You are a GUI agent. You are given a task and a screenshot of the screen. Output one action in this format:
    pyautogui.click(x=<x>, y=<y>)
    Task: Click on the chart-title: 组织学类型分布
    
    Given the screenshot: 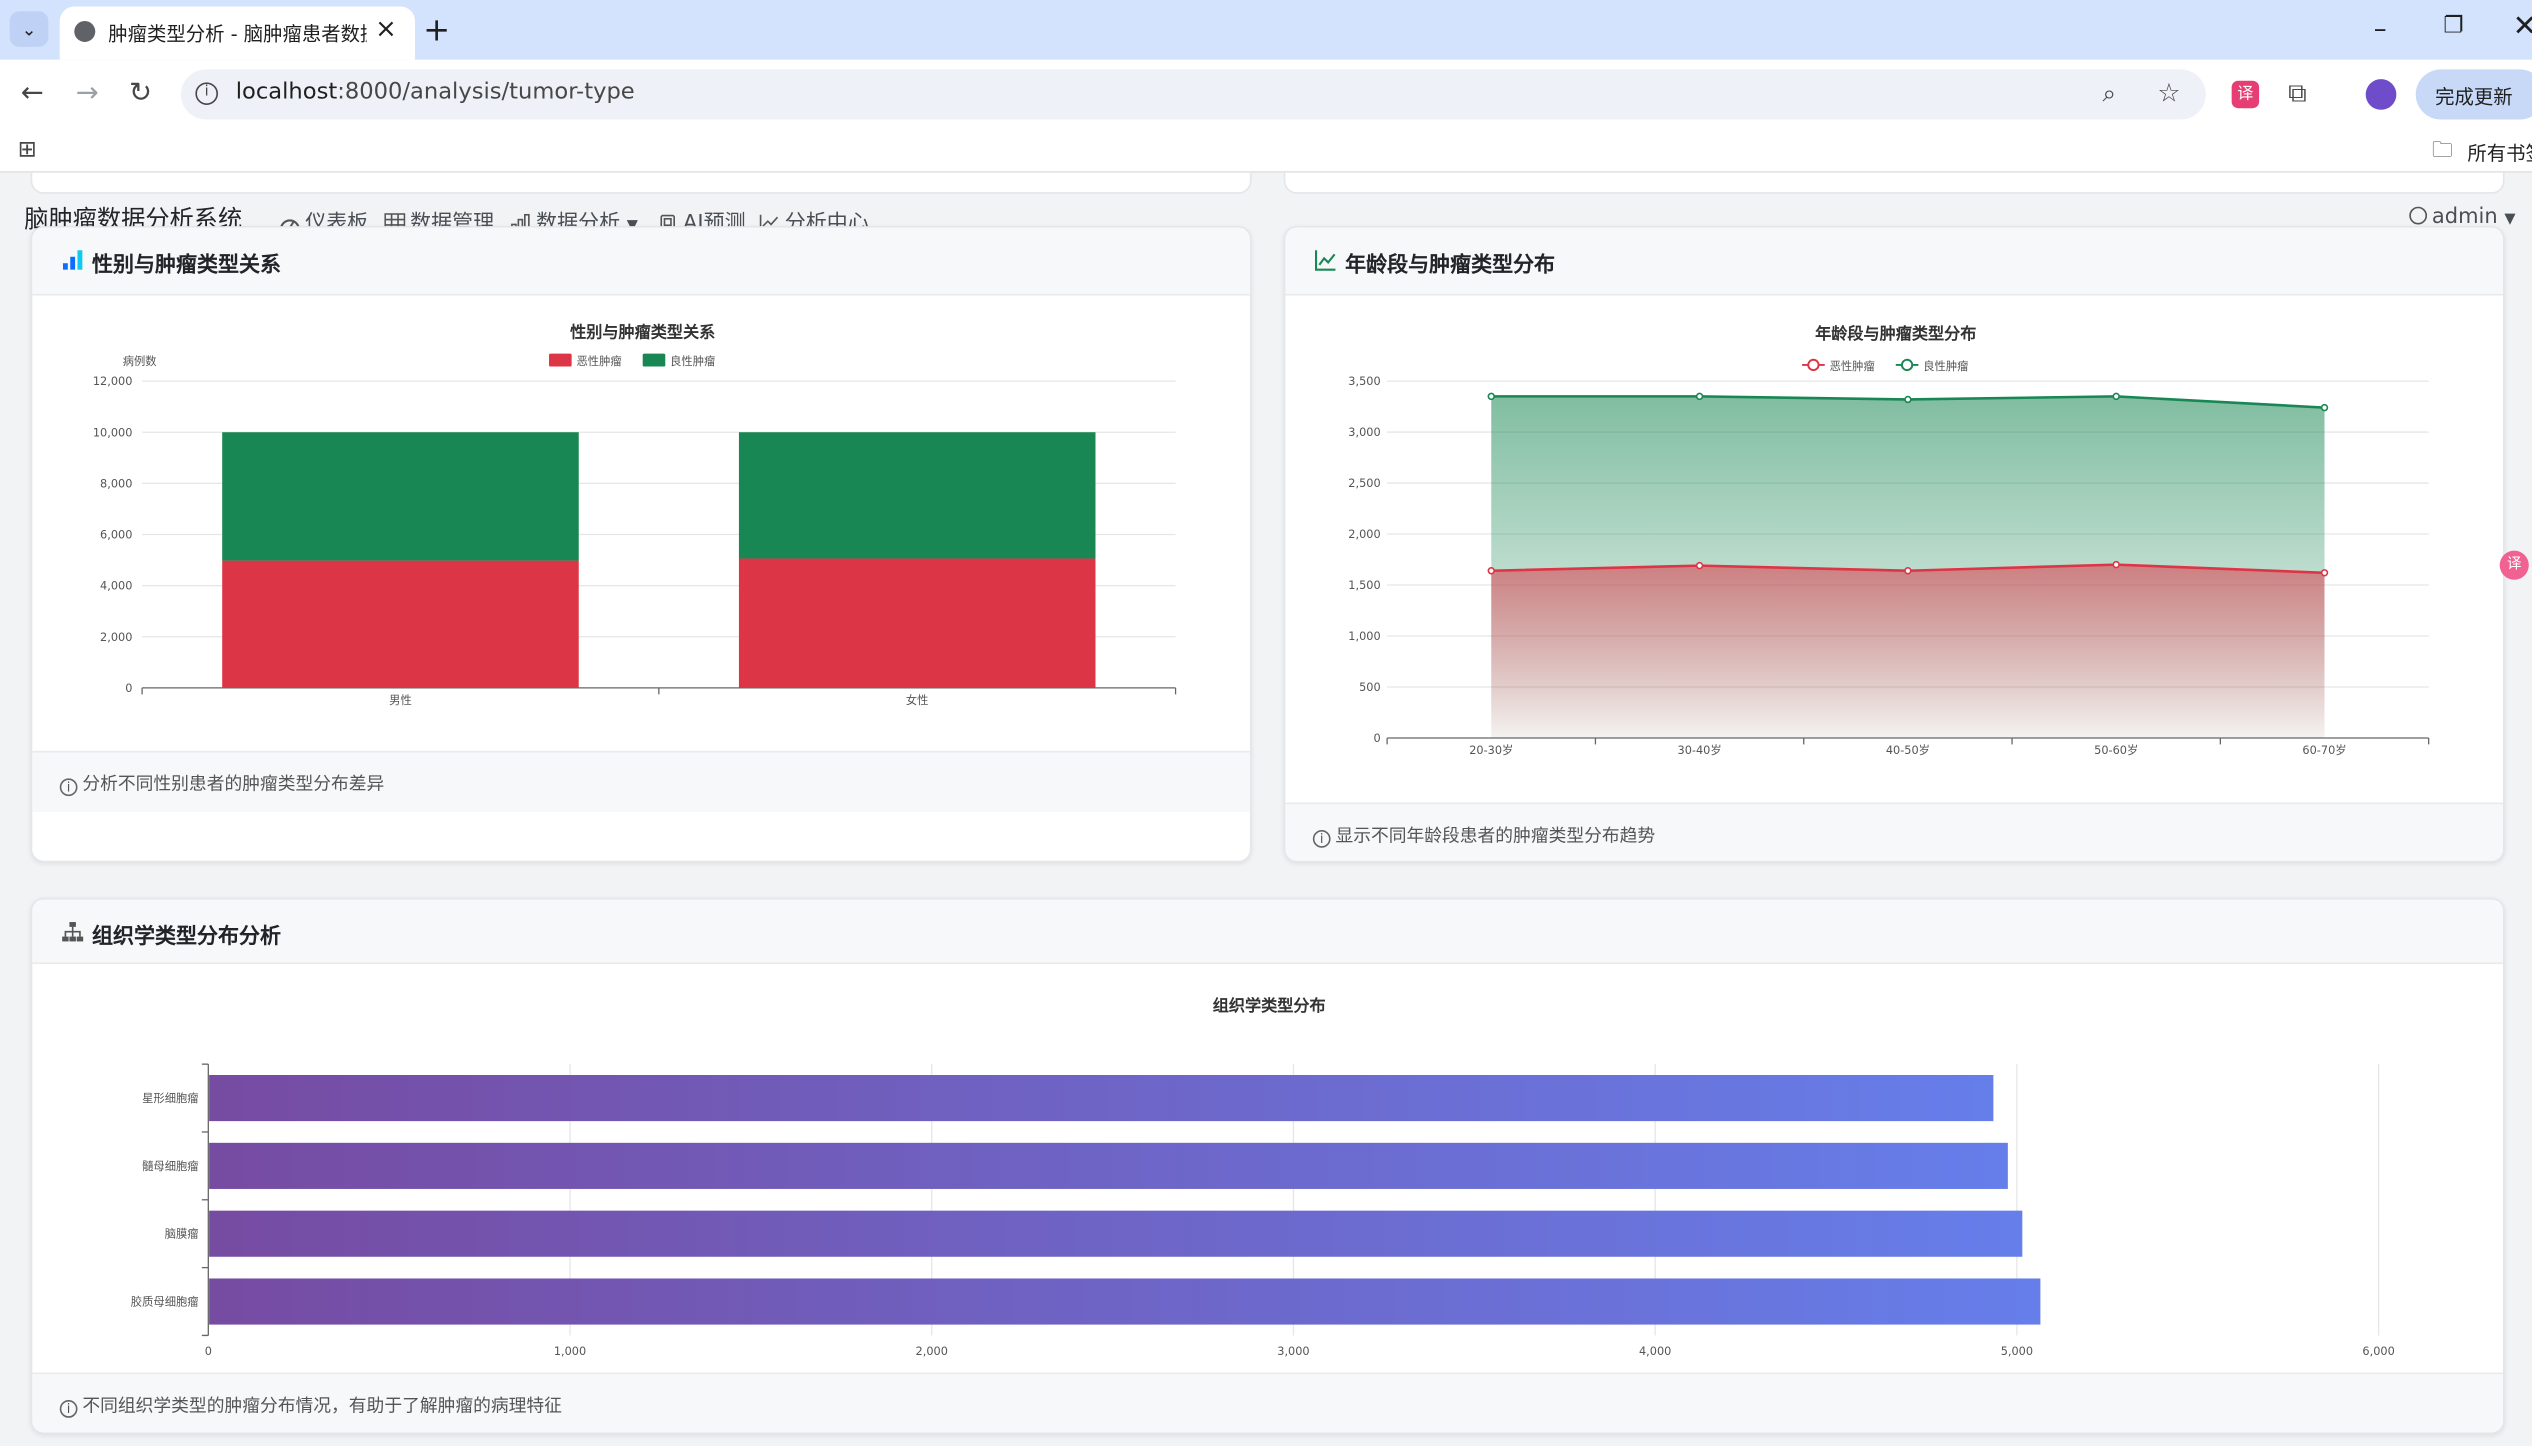 What is the action you would take?
    pyautogui.click(x=1269, y=1005)
    